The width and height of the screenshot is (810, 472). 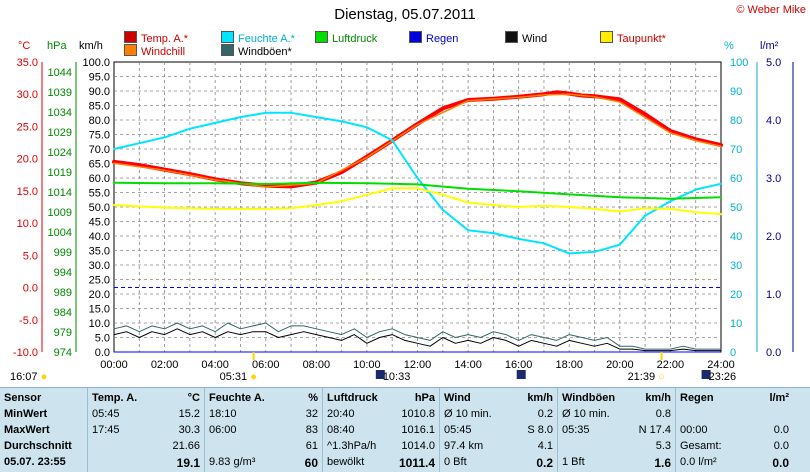 I want to click on hum-max-time: 06:00, so click(x=223, y=430).